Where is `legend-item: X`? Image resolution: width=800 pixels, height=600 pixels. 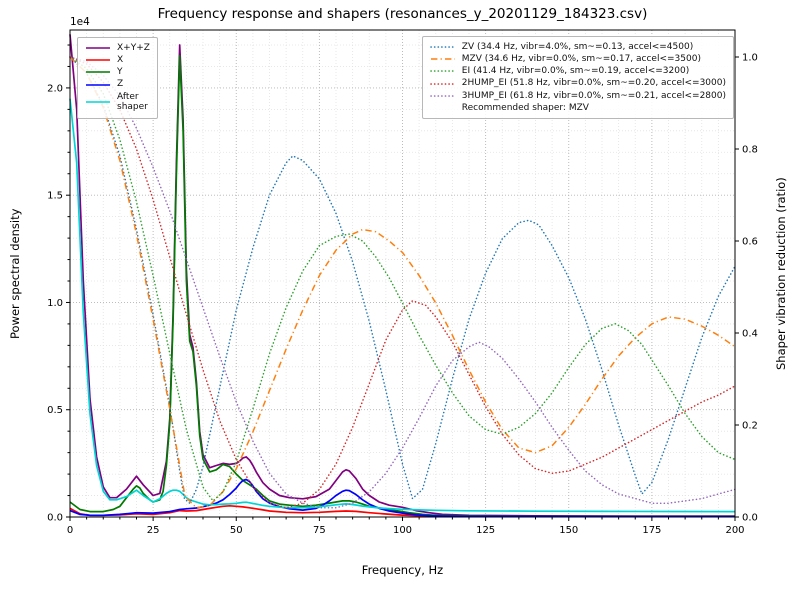
legend-item: X is located at coordinates (117, 60).